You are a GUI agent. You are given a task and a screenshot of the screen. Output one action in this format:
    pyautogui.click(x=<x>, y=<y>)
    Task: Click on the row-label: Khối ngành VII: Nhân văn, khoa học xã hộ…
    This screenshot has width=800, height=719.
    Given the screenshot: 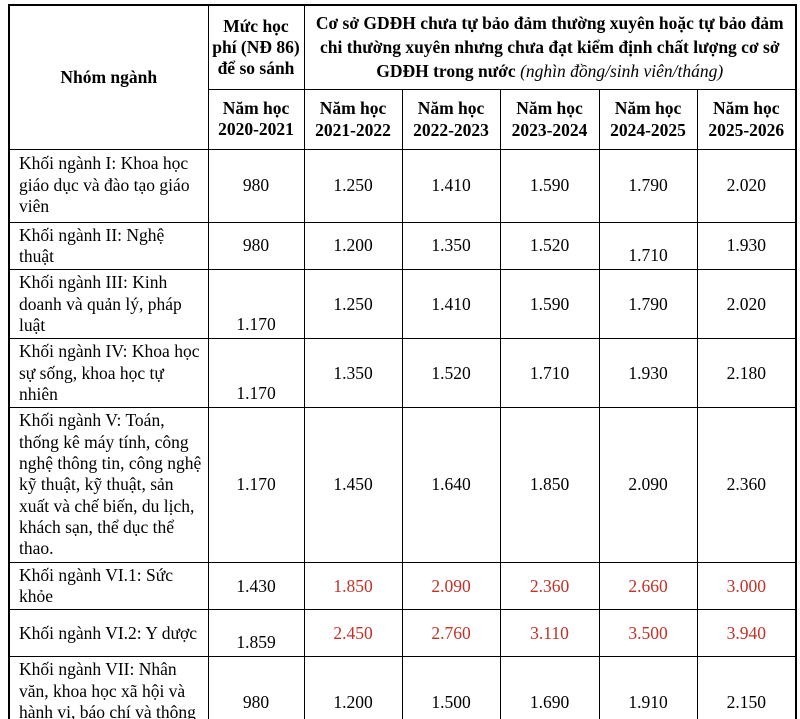 What is the action you would take?
    pyautogui.click(x=108, y=687)
    